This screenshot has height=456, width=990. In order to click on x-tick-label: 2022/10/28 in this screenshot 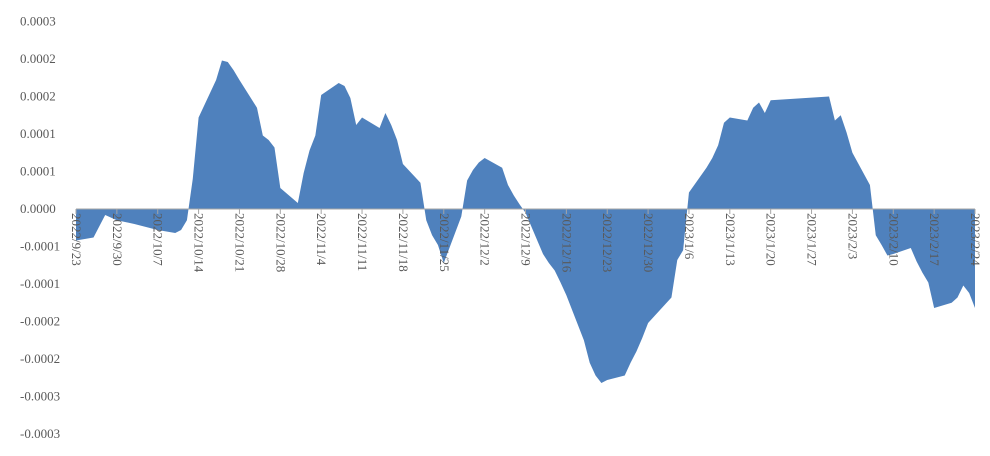, I will do `click(280, 242)`.